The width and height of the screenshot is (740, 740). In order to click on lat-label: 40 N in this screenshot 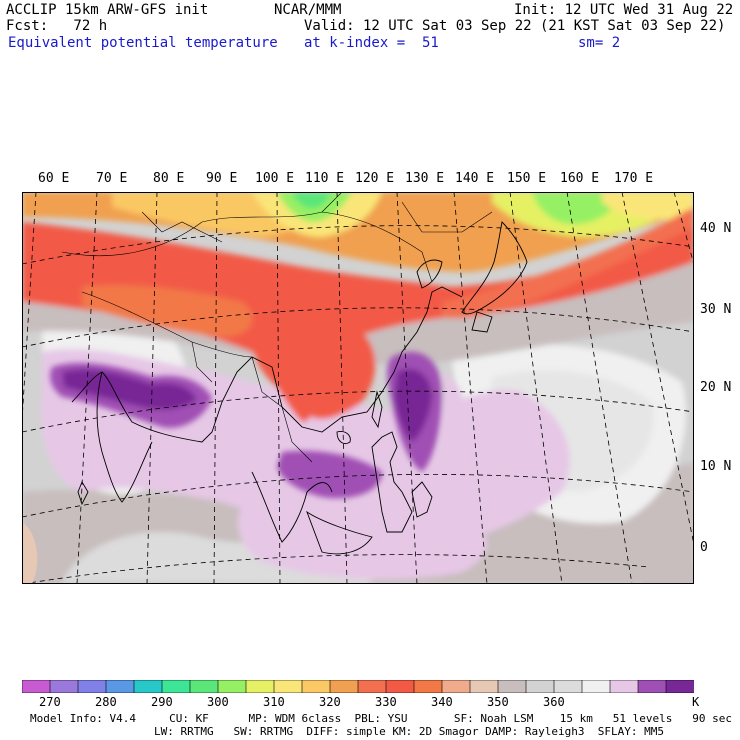, I will do `click(716, 228)`.